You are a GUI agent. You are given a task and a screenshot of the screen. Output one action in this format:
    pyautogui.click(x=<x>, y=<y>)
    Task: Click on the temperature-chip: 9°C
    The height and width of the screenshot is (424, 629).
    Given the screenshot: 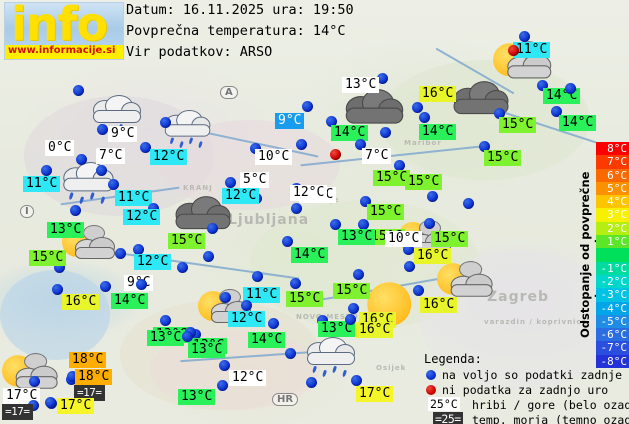 What is the action you would take?
    pyautogui.click(x=123, y=134)
    